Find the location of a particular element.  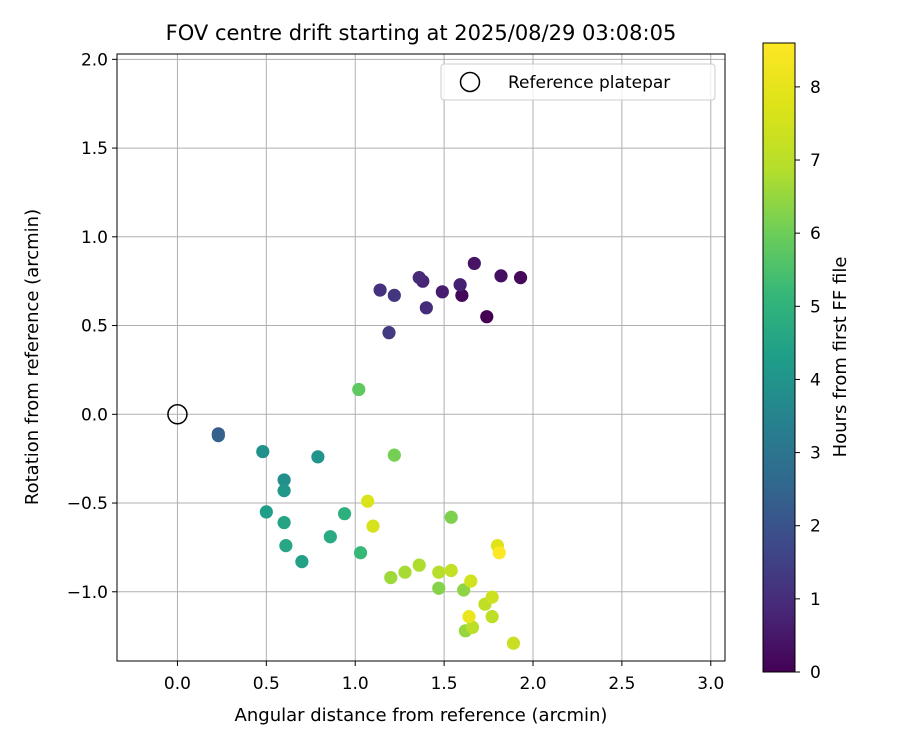

y-tick-label: 0.5 is located at coordinates (94, 327).